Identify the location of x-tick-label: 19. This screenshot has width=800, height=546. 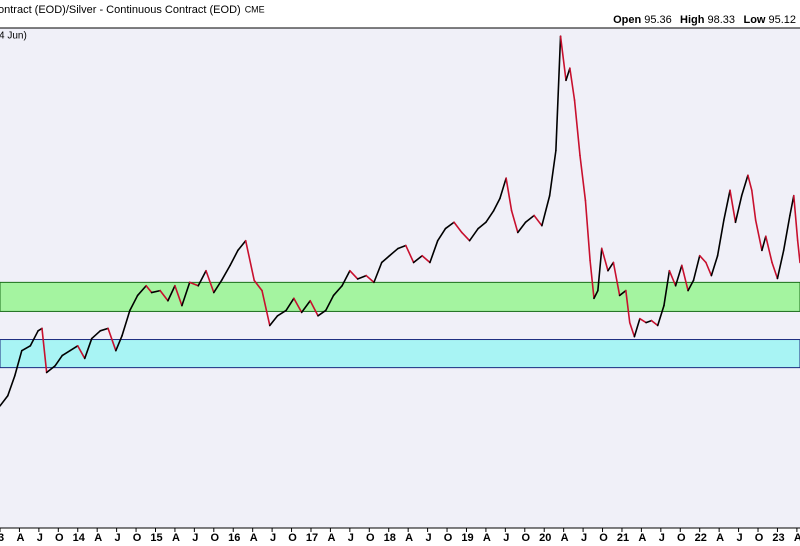
(467, 538).